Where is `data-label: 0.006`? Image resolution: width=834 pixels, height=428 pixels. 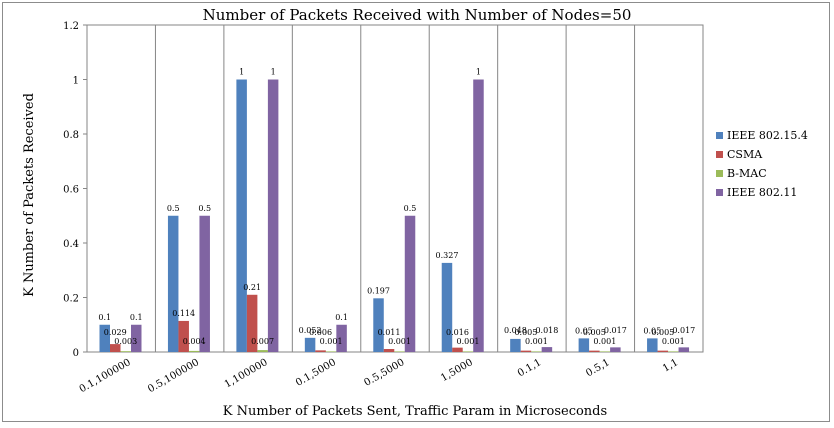 data-label: 0.006 is located at coordinates (320, 332).